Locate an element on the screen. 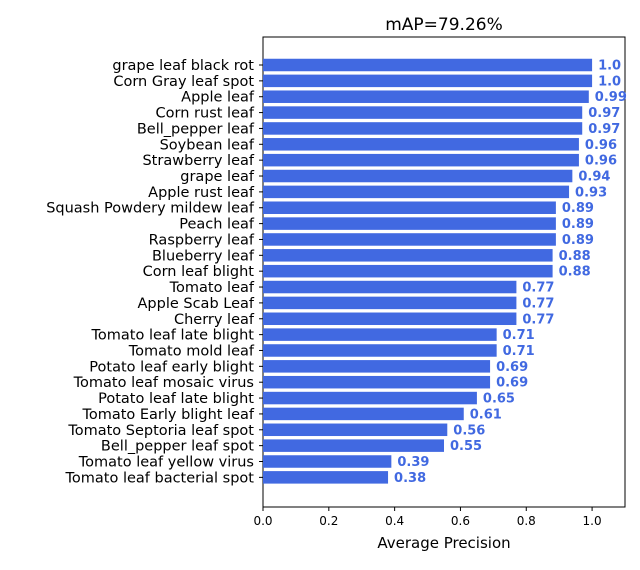 This screenshot has height=570, width=640. y-tick-label: Corn rust leaf is located at coordinates (205, 114).